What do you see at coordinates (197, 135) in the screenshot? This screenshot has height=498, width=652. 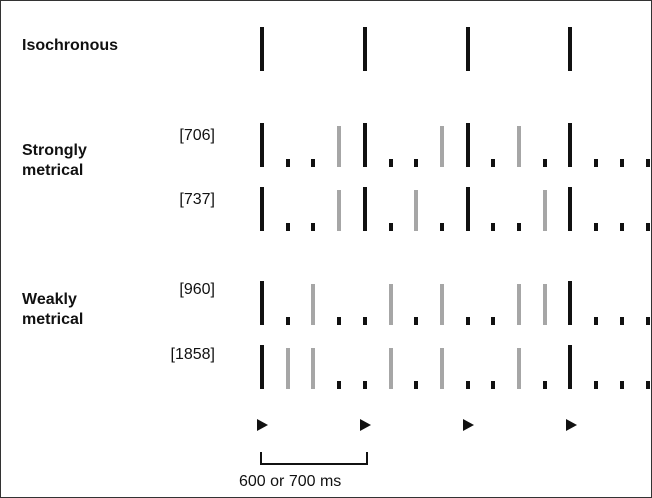 I see `row-code-706: [706]` at bounding box center [197, 135].